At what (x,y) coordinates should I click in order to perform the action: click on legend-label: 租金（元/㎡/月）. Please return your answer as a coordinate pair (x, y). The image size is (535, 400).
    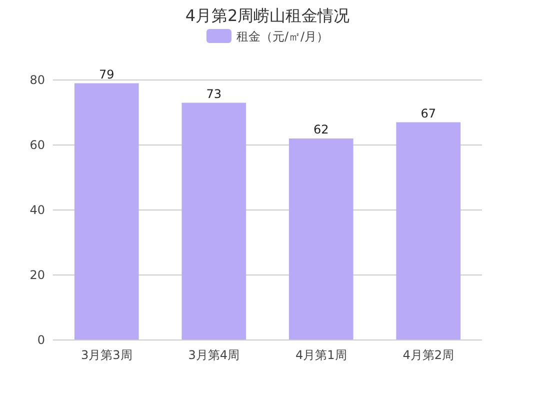
    Looking at the image, I should click on (282, 37).